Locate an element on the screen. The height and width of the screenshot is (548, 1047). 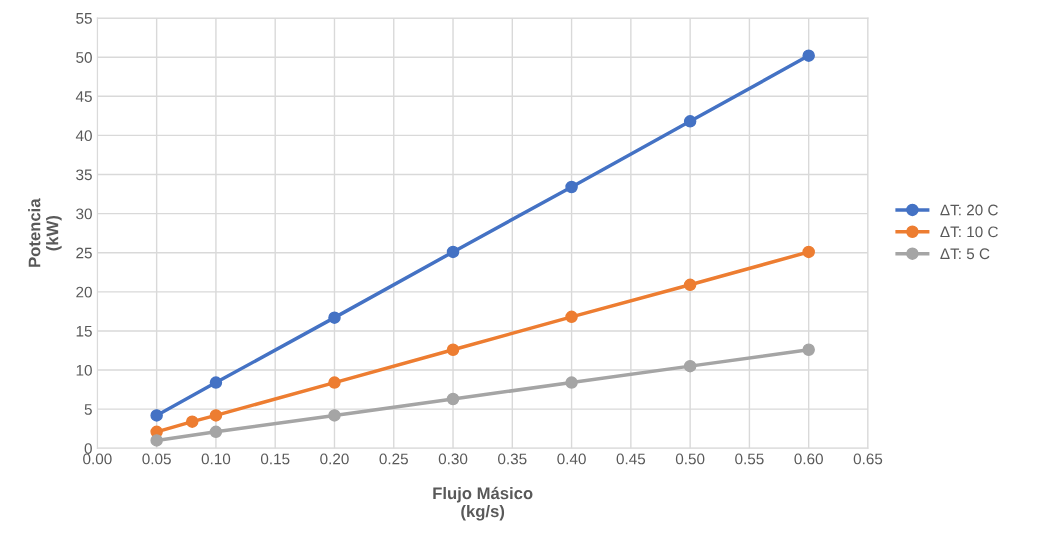
y-tick-label: 35 is located at coordinates (84, 175).